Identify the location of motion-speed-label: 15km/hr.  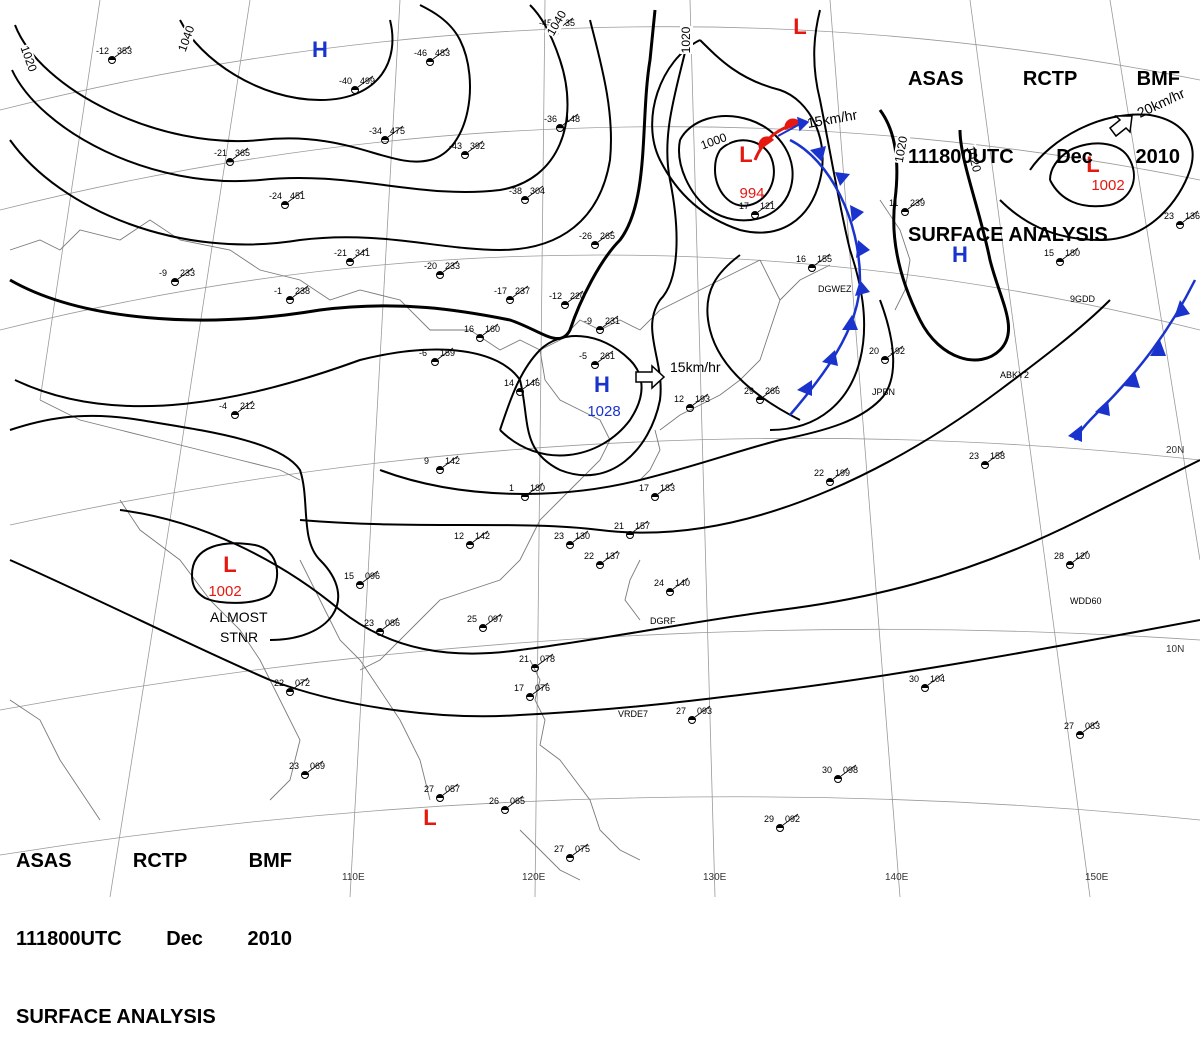
(695, 367).